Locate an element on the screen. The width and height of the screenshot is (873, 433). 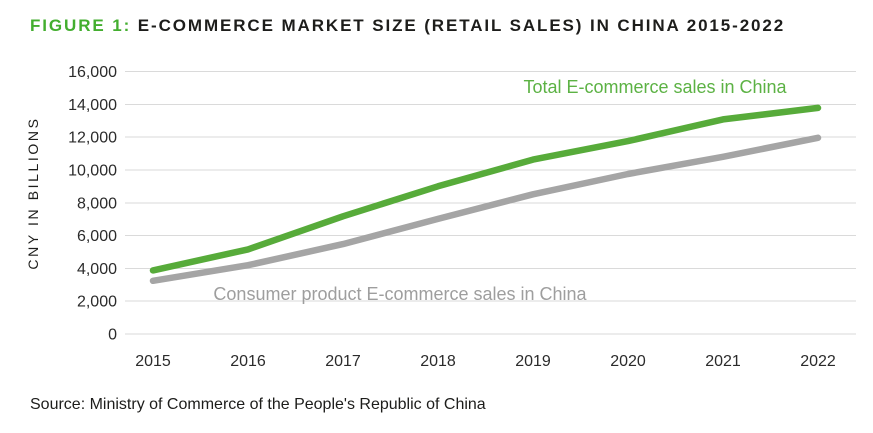
y-tick-label: 16,000 is located at coordinates (92, 72).